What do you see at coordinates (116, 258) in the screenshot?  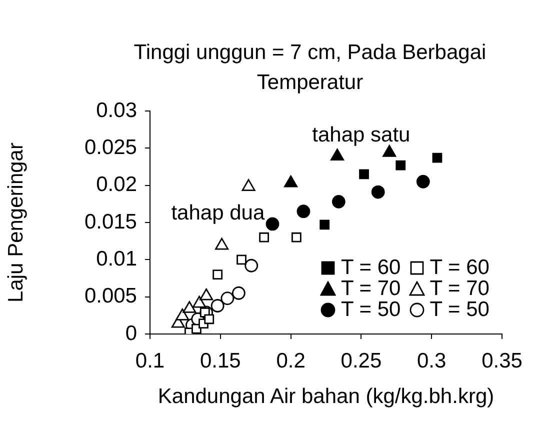 I see `y-tick-label: 0.01` at bounding box center [116, 258].